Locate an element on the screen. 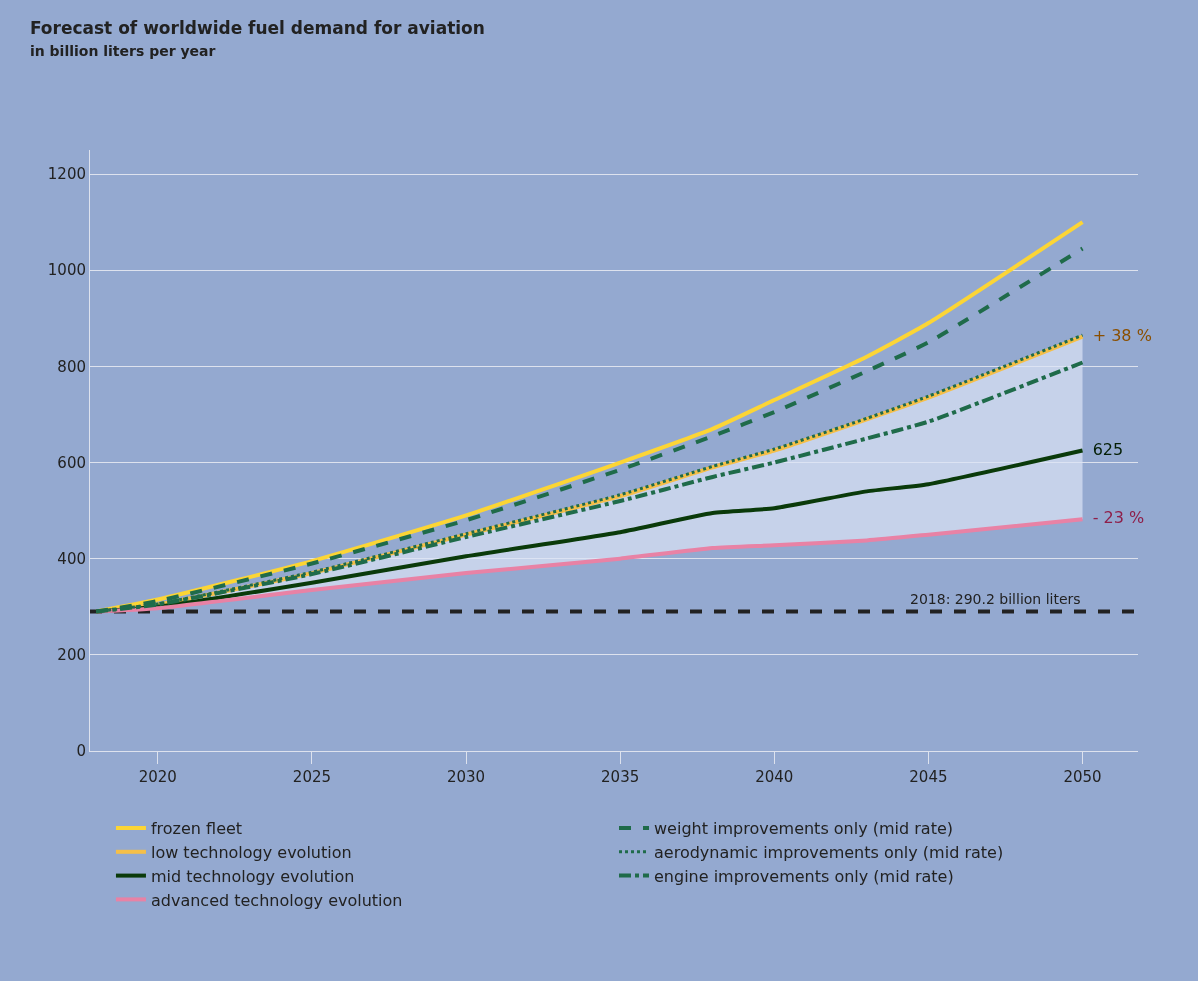  x-tick-label: 2030 is located at coordinates (466, 777).